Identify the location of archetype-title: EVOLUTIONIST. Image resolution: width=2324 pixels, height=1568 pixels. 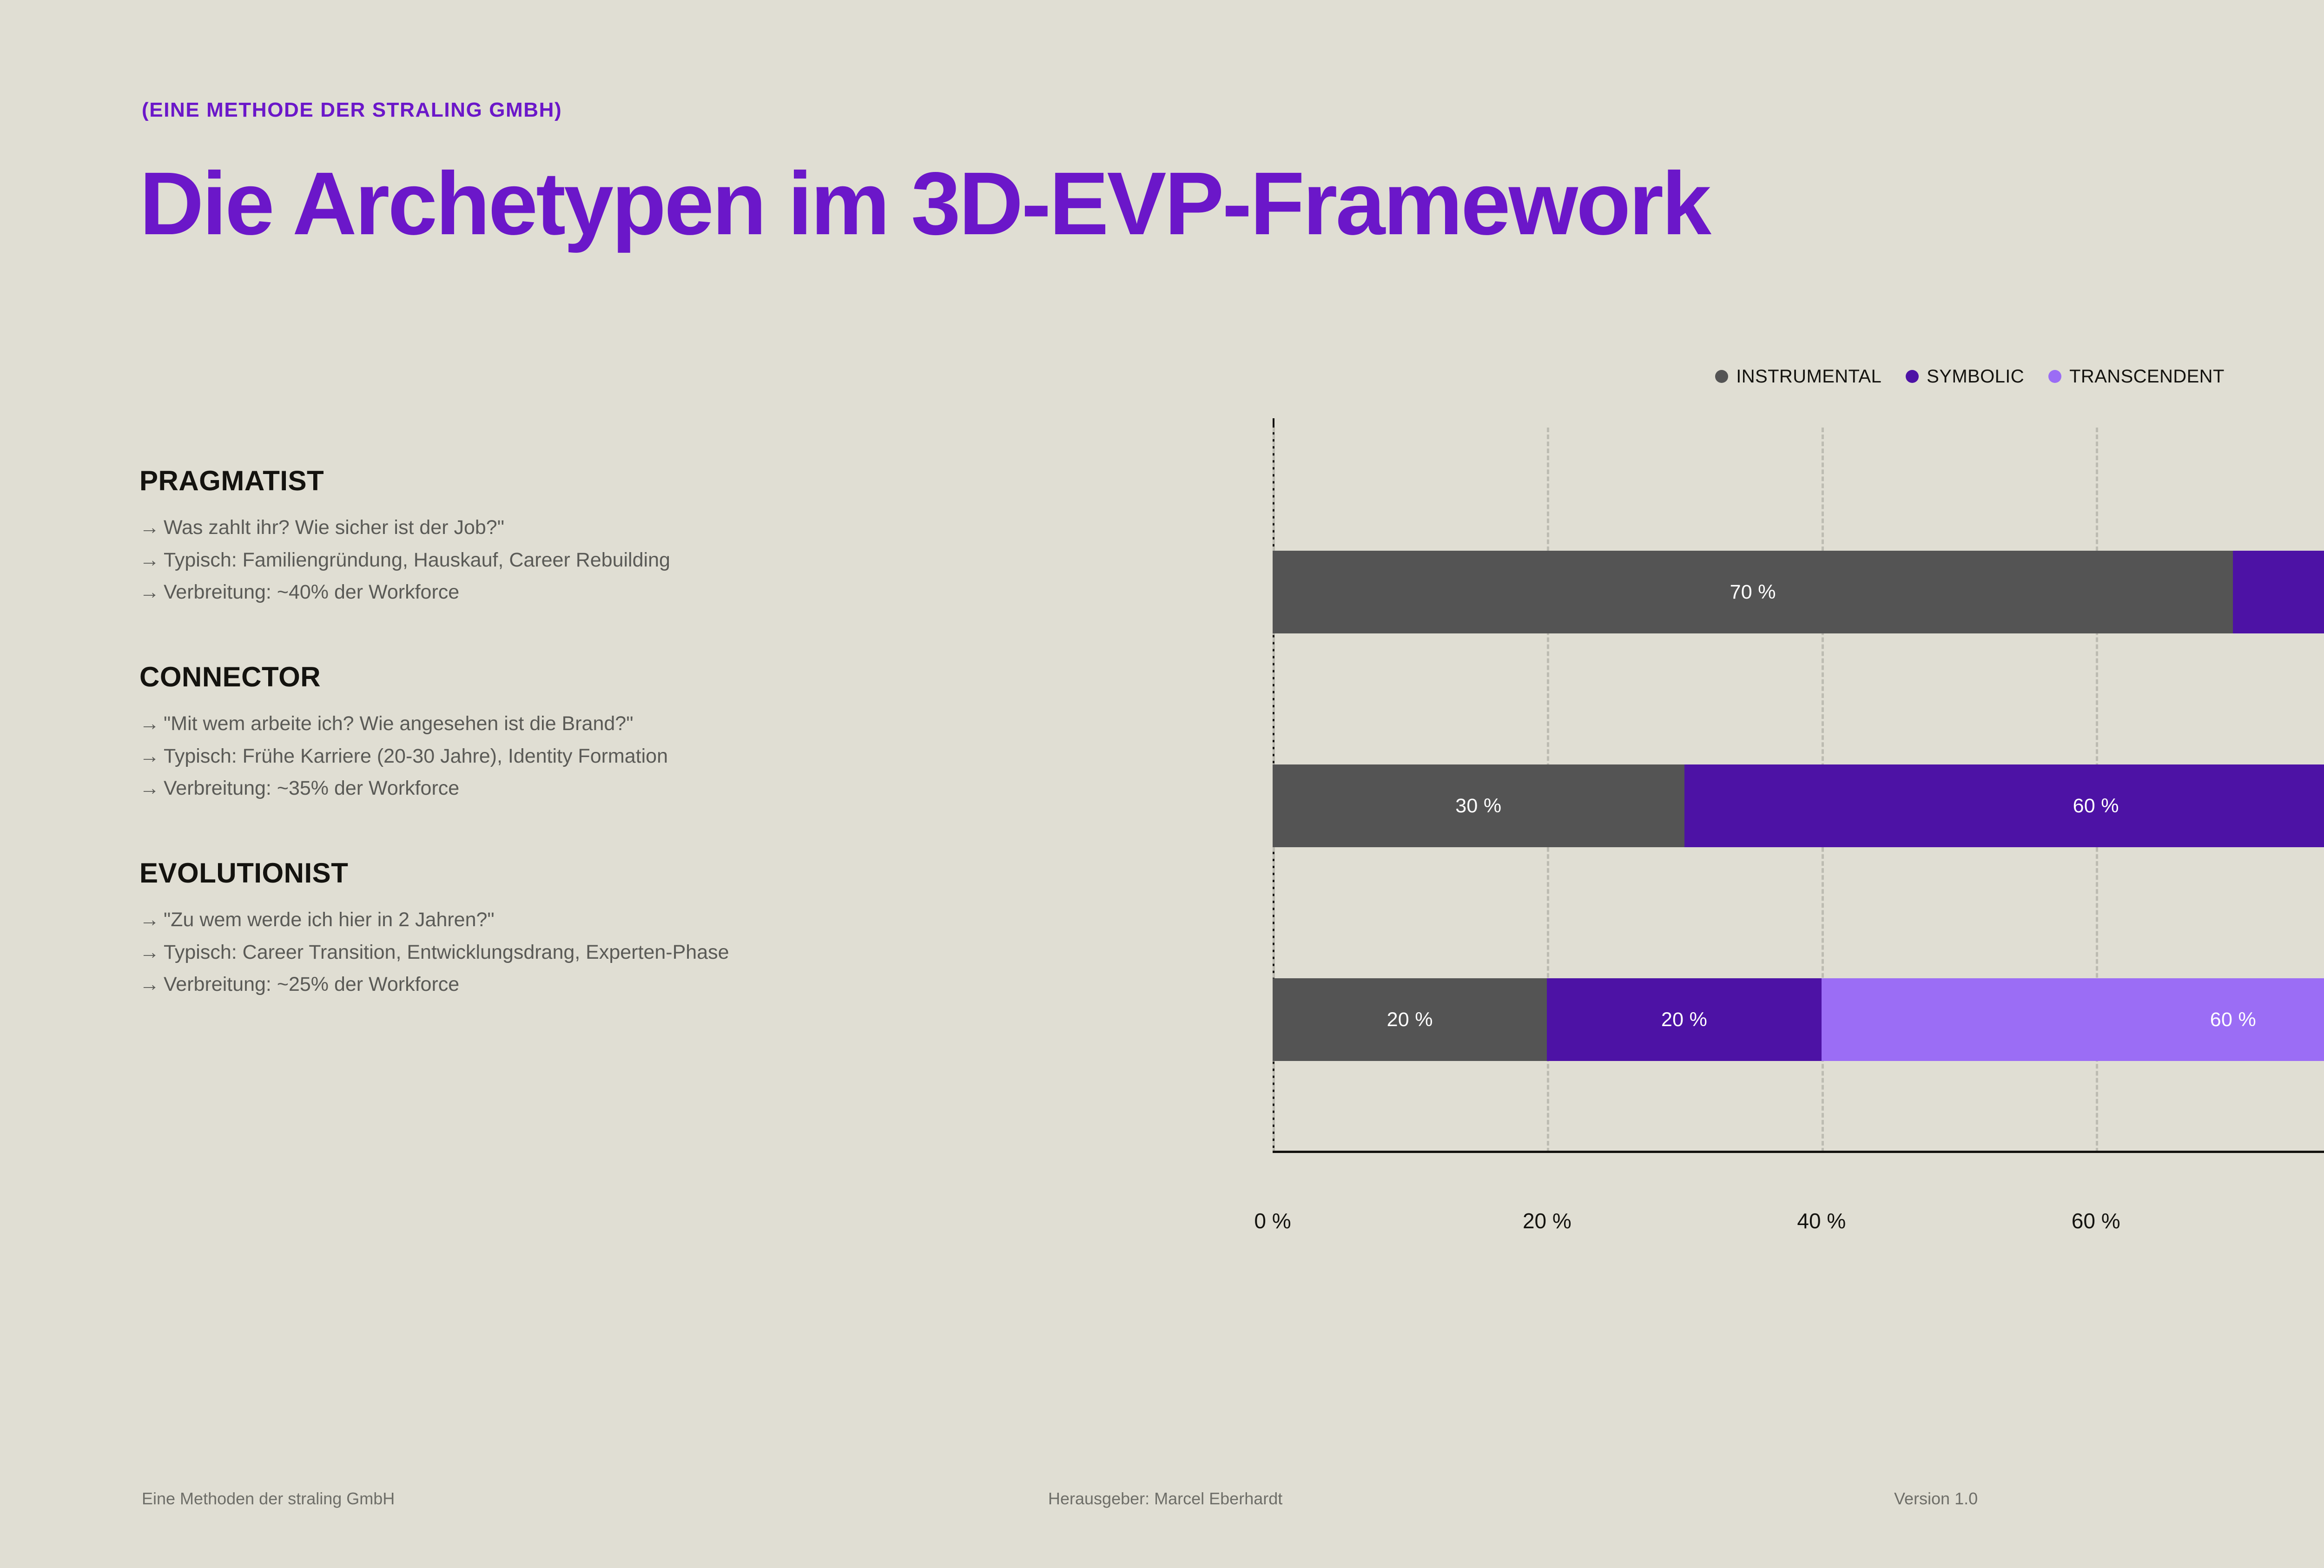
(244, 873).